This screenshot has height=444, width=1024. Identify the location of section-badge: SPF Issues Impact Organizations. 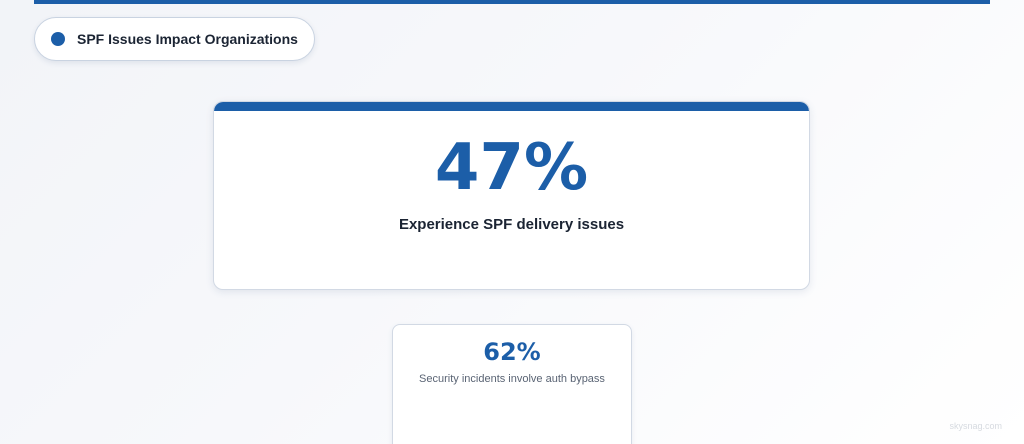
(174, 39).